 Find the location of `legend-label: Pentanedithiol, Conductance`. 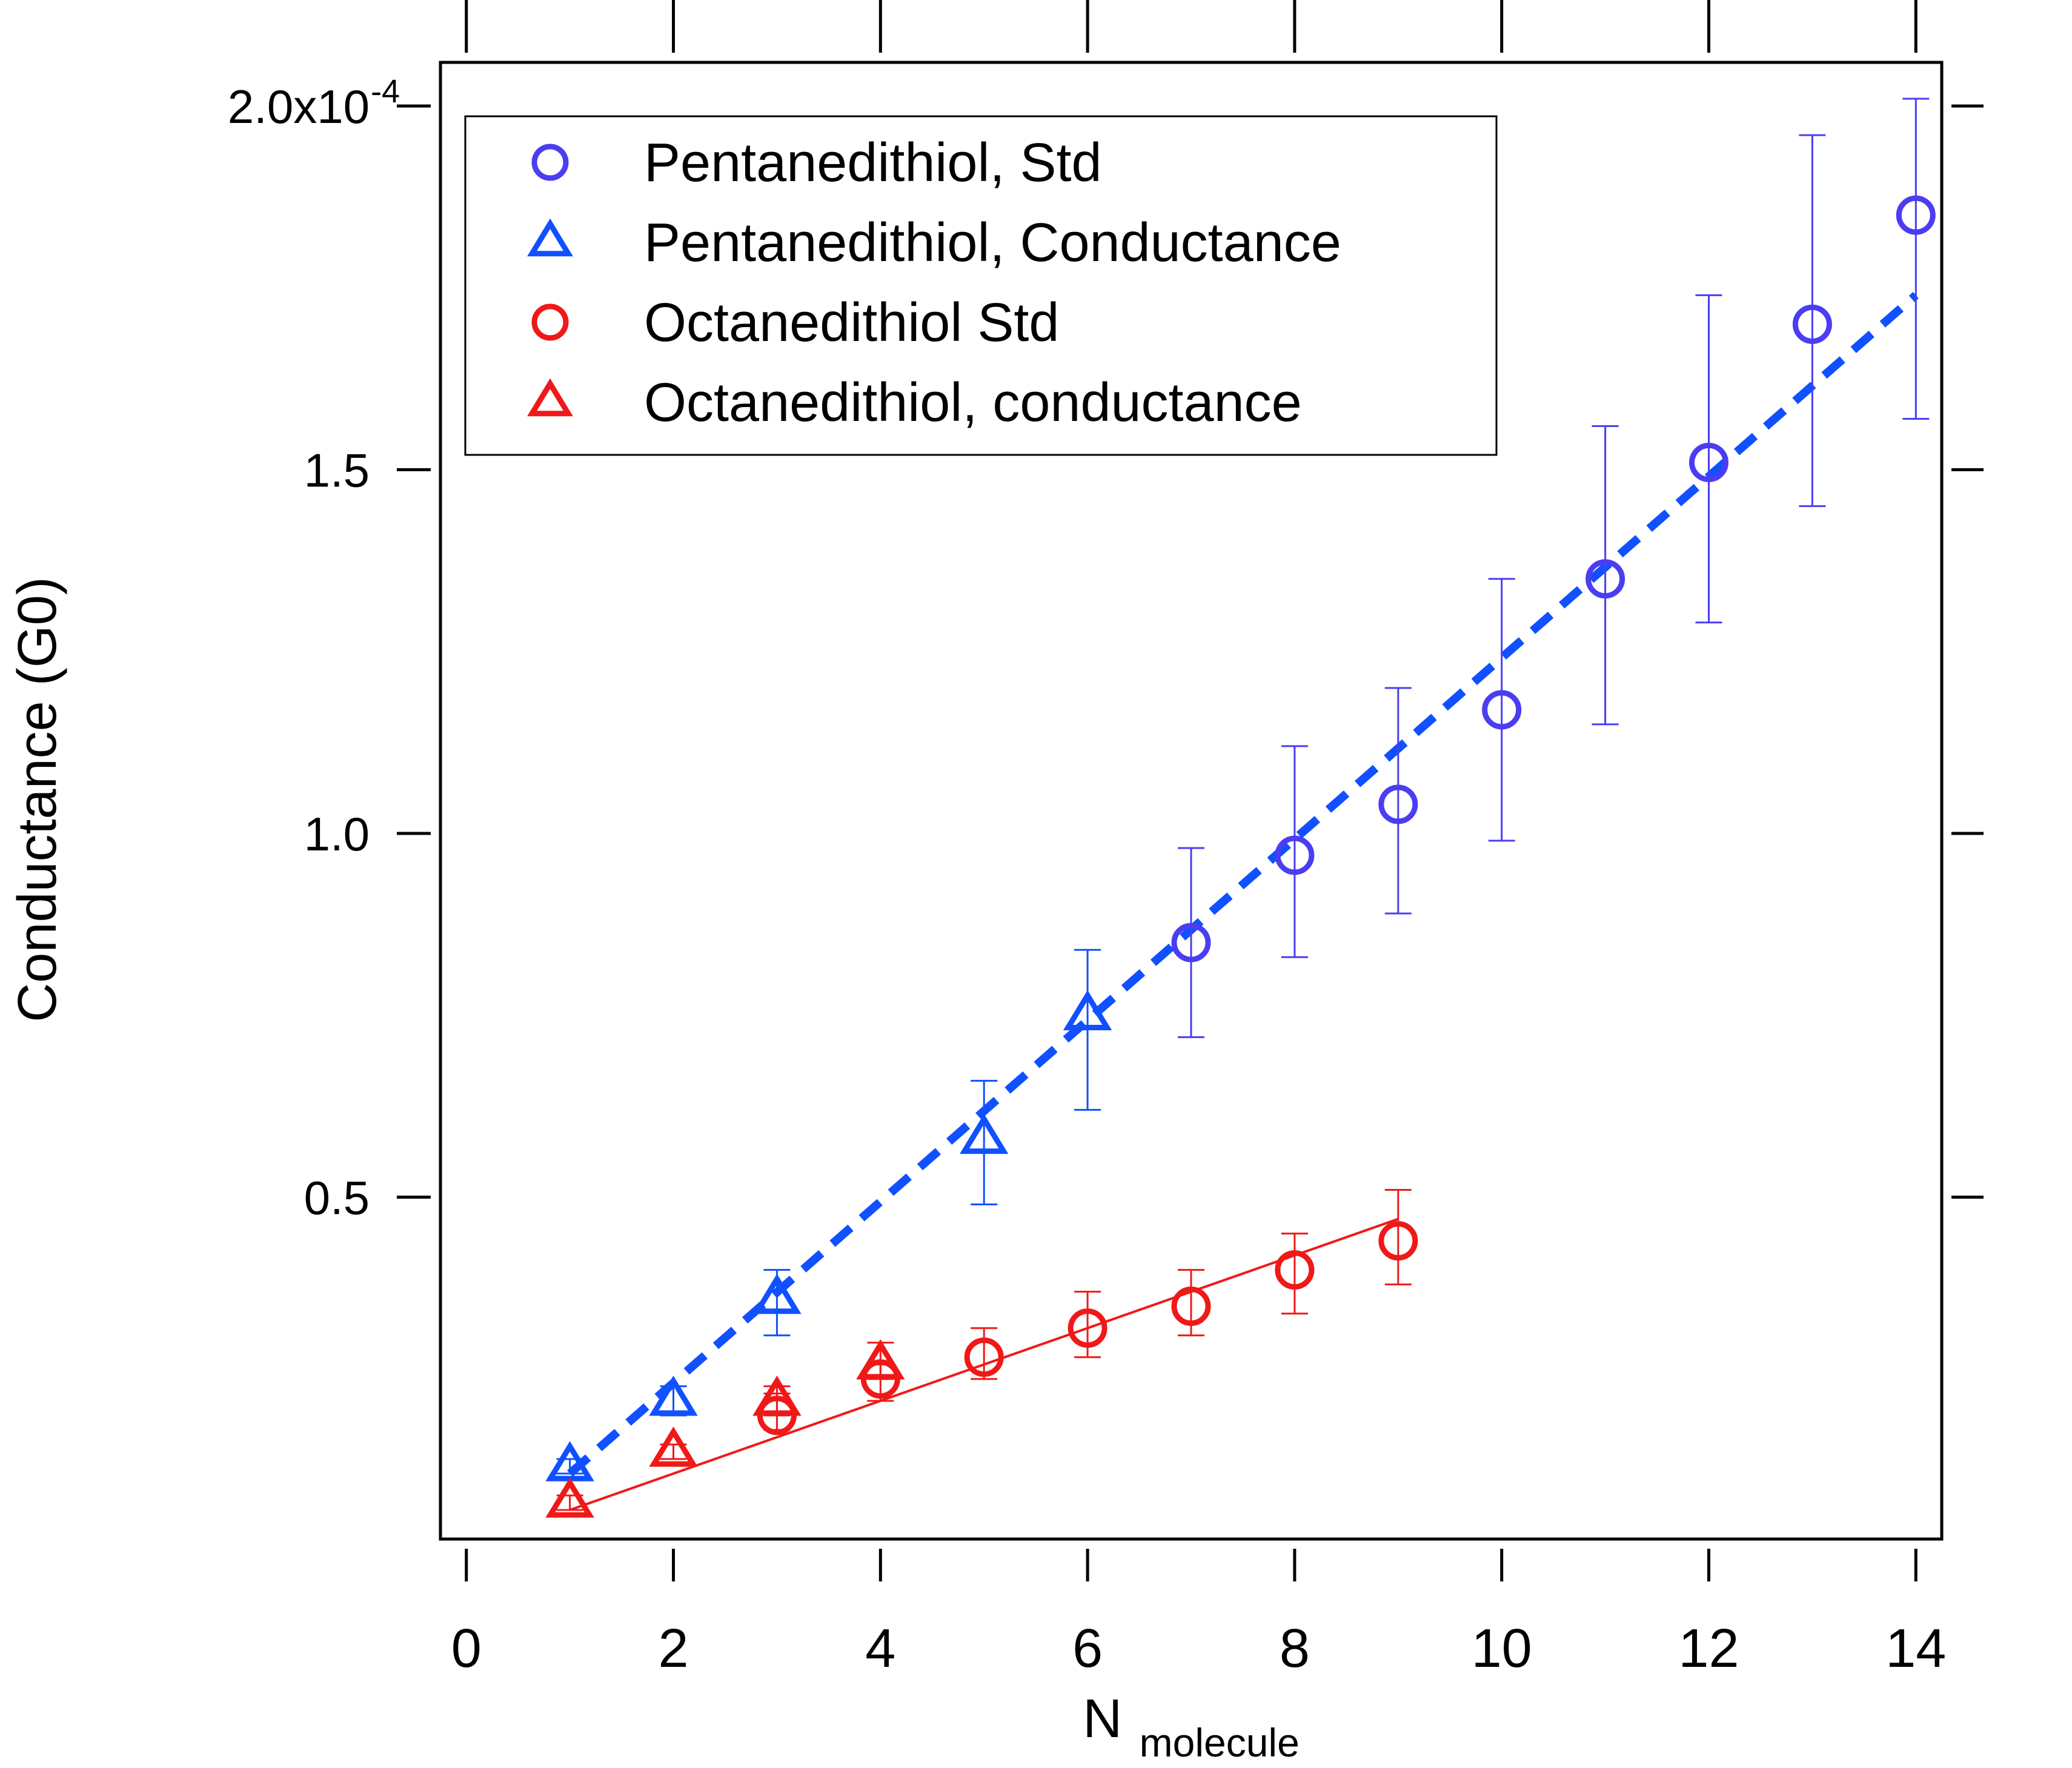

legend-label: Pentanedithiol, Conductance is located at coordinates (992, 243).